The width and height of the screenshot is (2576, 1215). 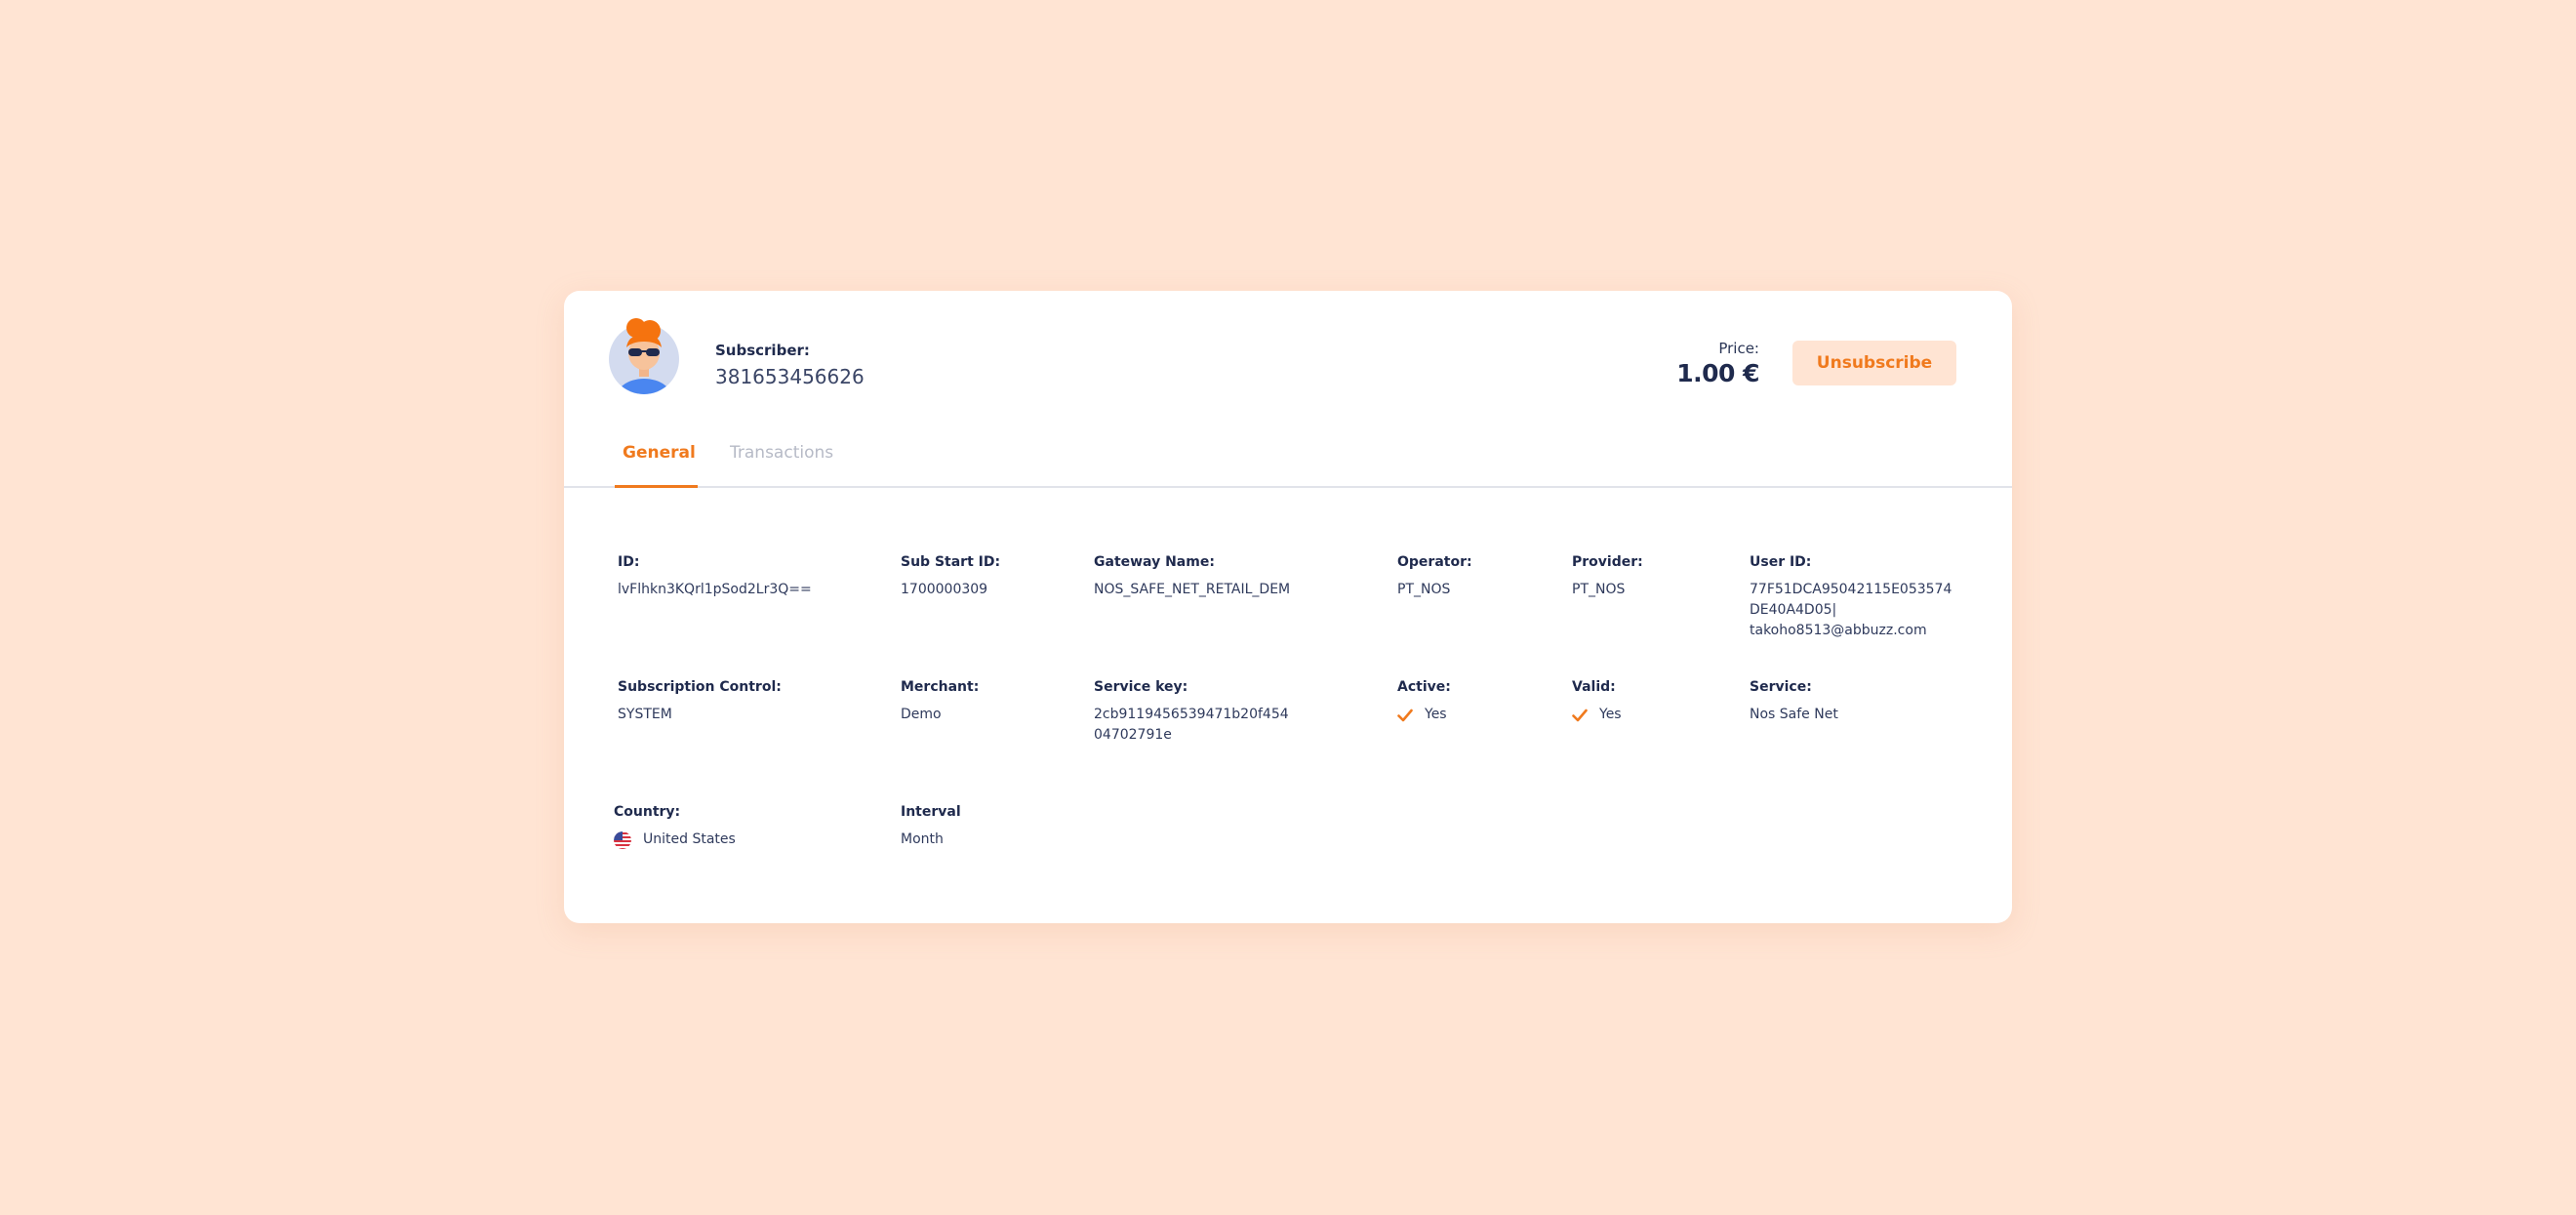 I want to click on field-value: SYSTEM, so click(x=645, y=715).